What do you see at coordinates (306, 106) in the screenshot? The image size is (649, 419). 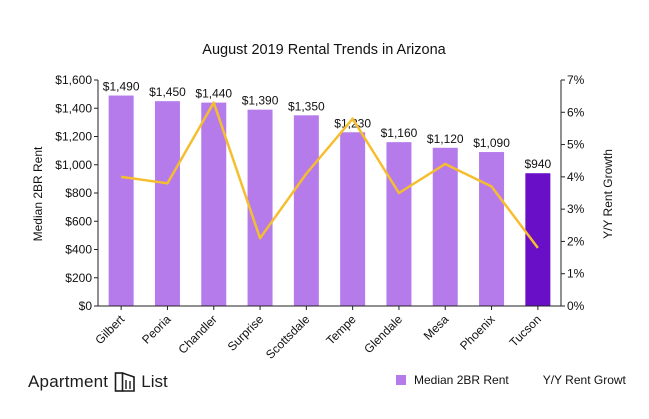 I see `bar-value-label: $1,350` at bounding box center [306, 106].